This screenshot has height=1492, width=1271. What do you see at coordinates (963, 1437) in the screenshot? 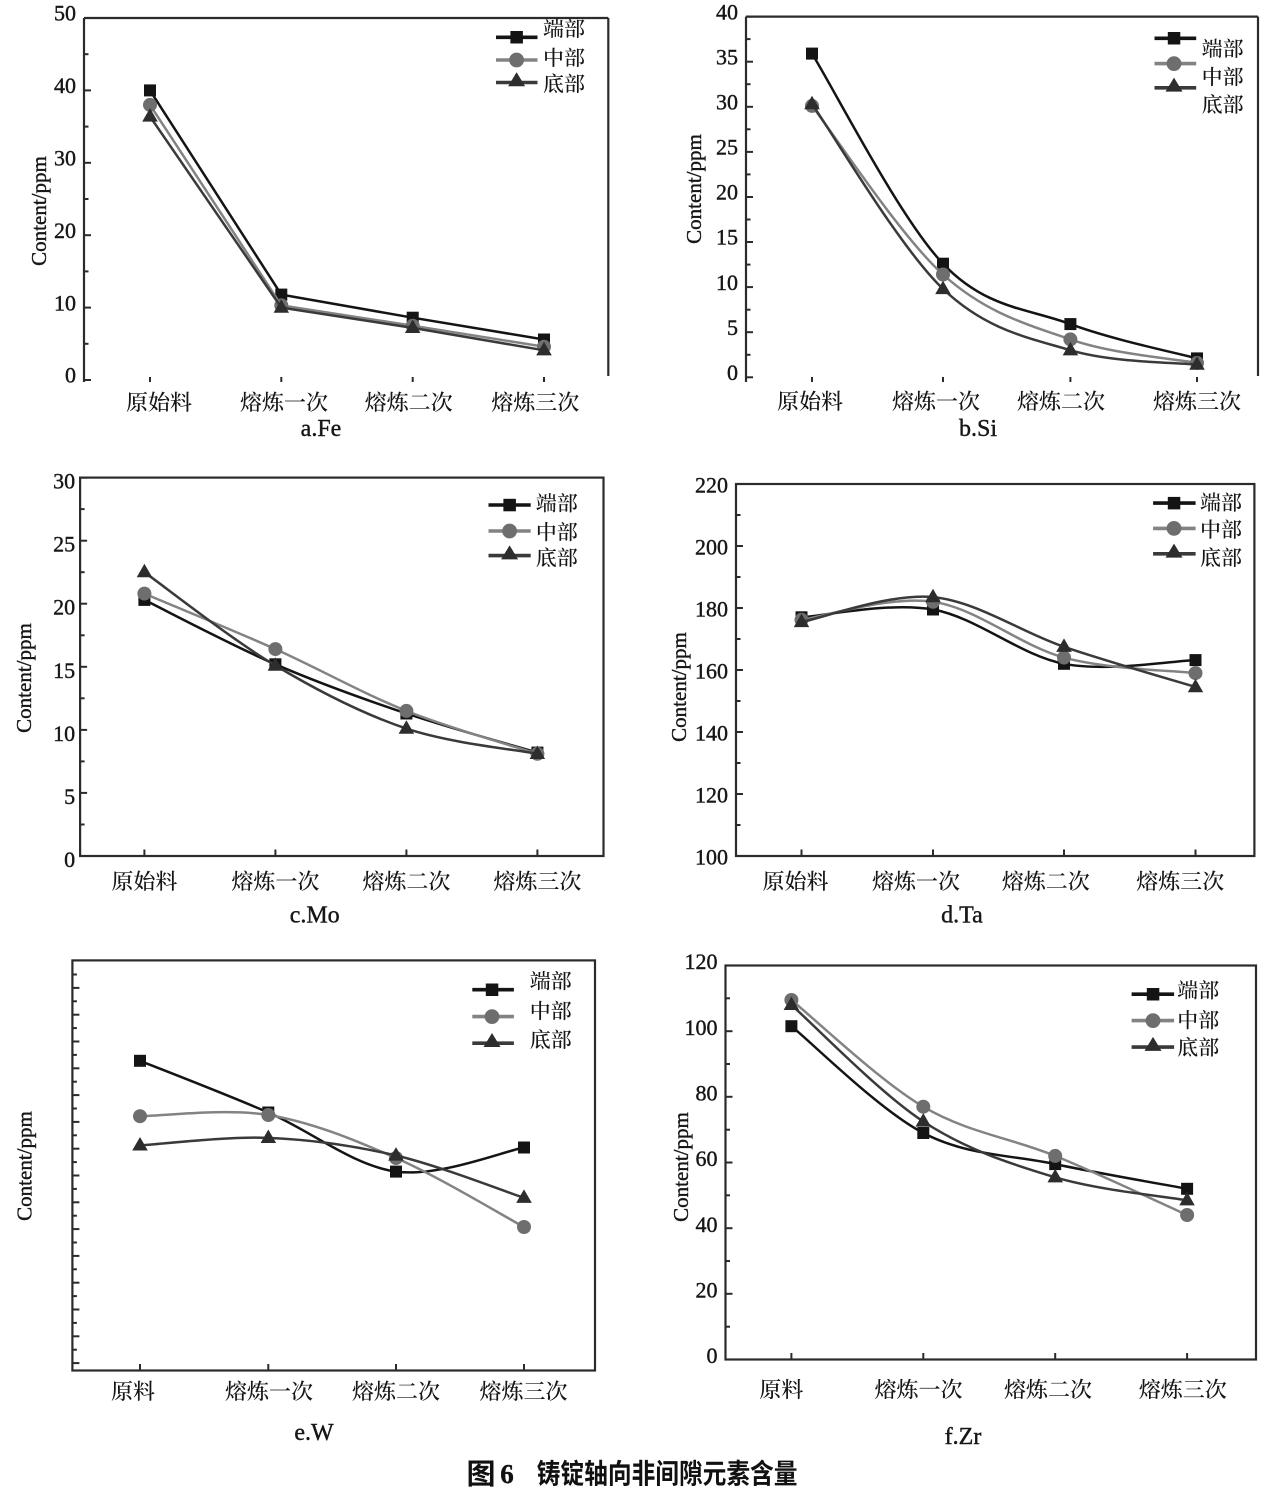
I see `svg-text: f.Zr` at bounding box center [963, 1437].